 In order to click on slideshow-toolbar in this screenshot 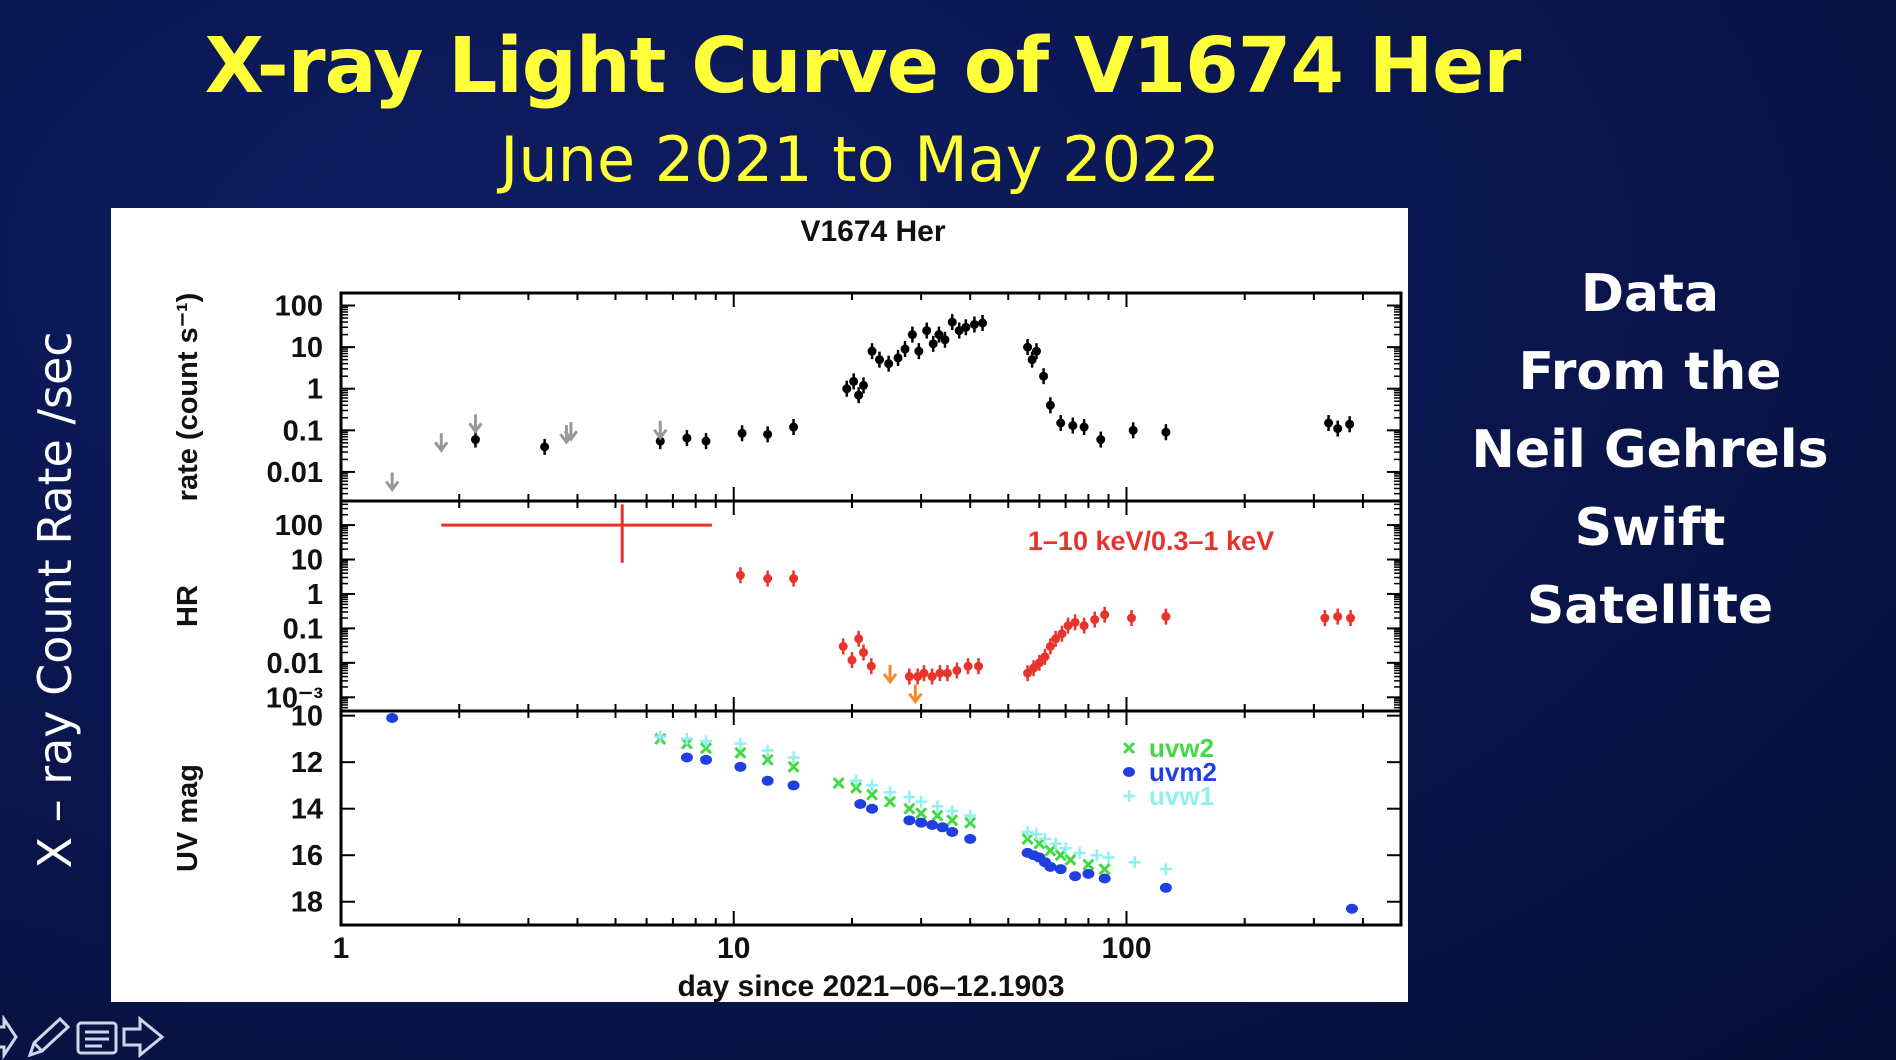, I will do `click(90, 1037)`.